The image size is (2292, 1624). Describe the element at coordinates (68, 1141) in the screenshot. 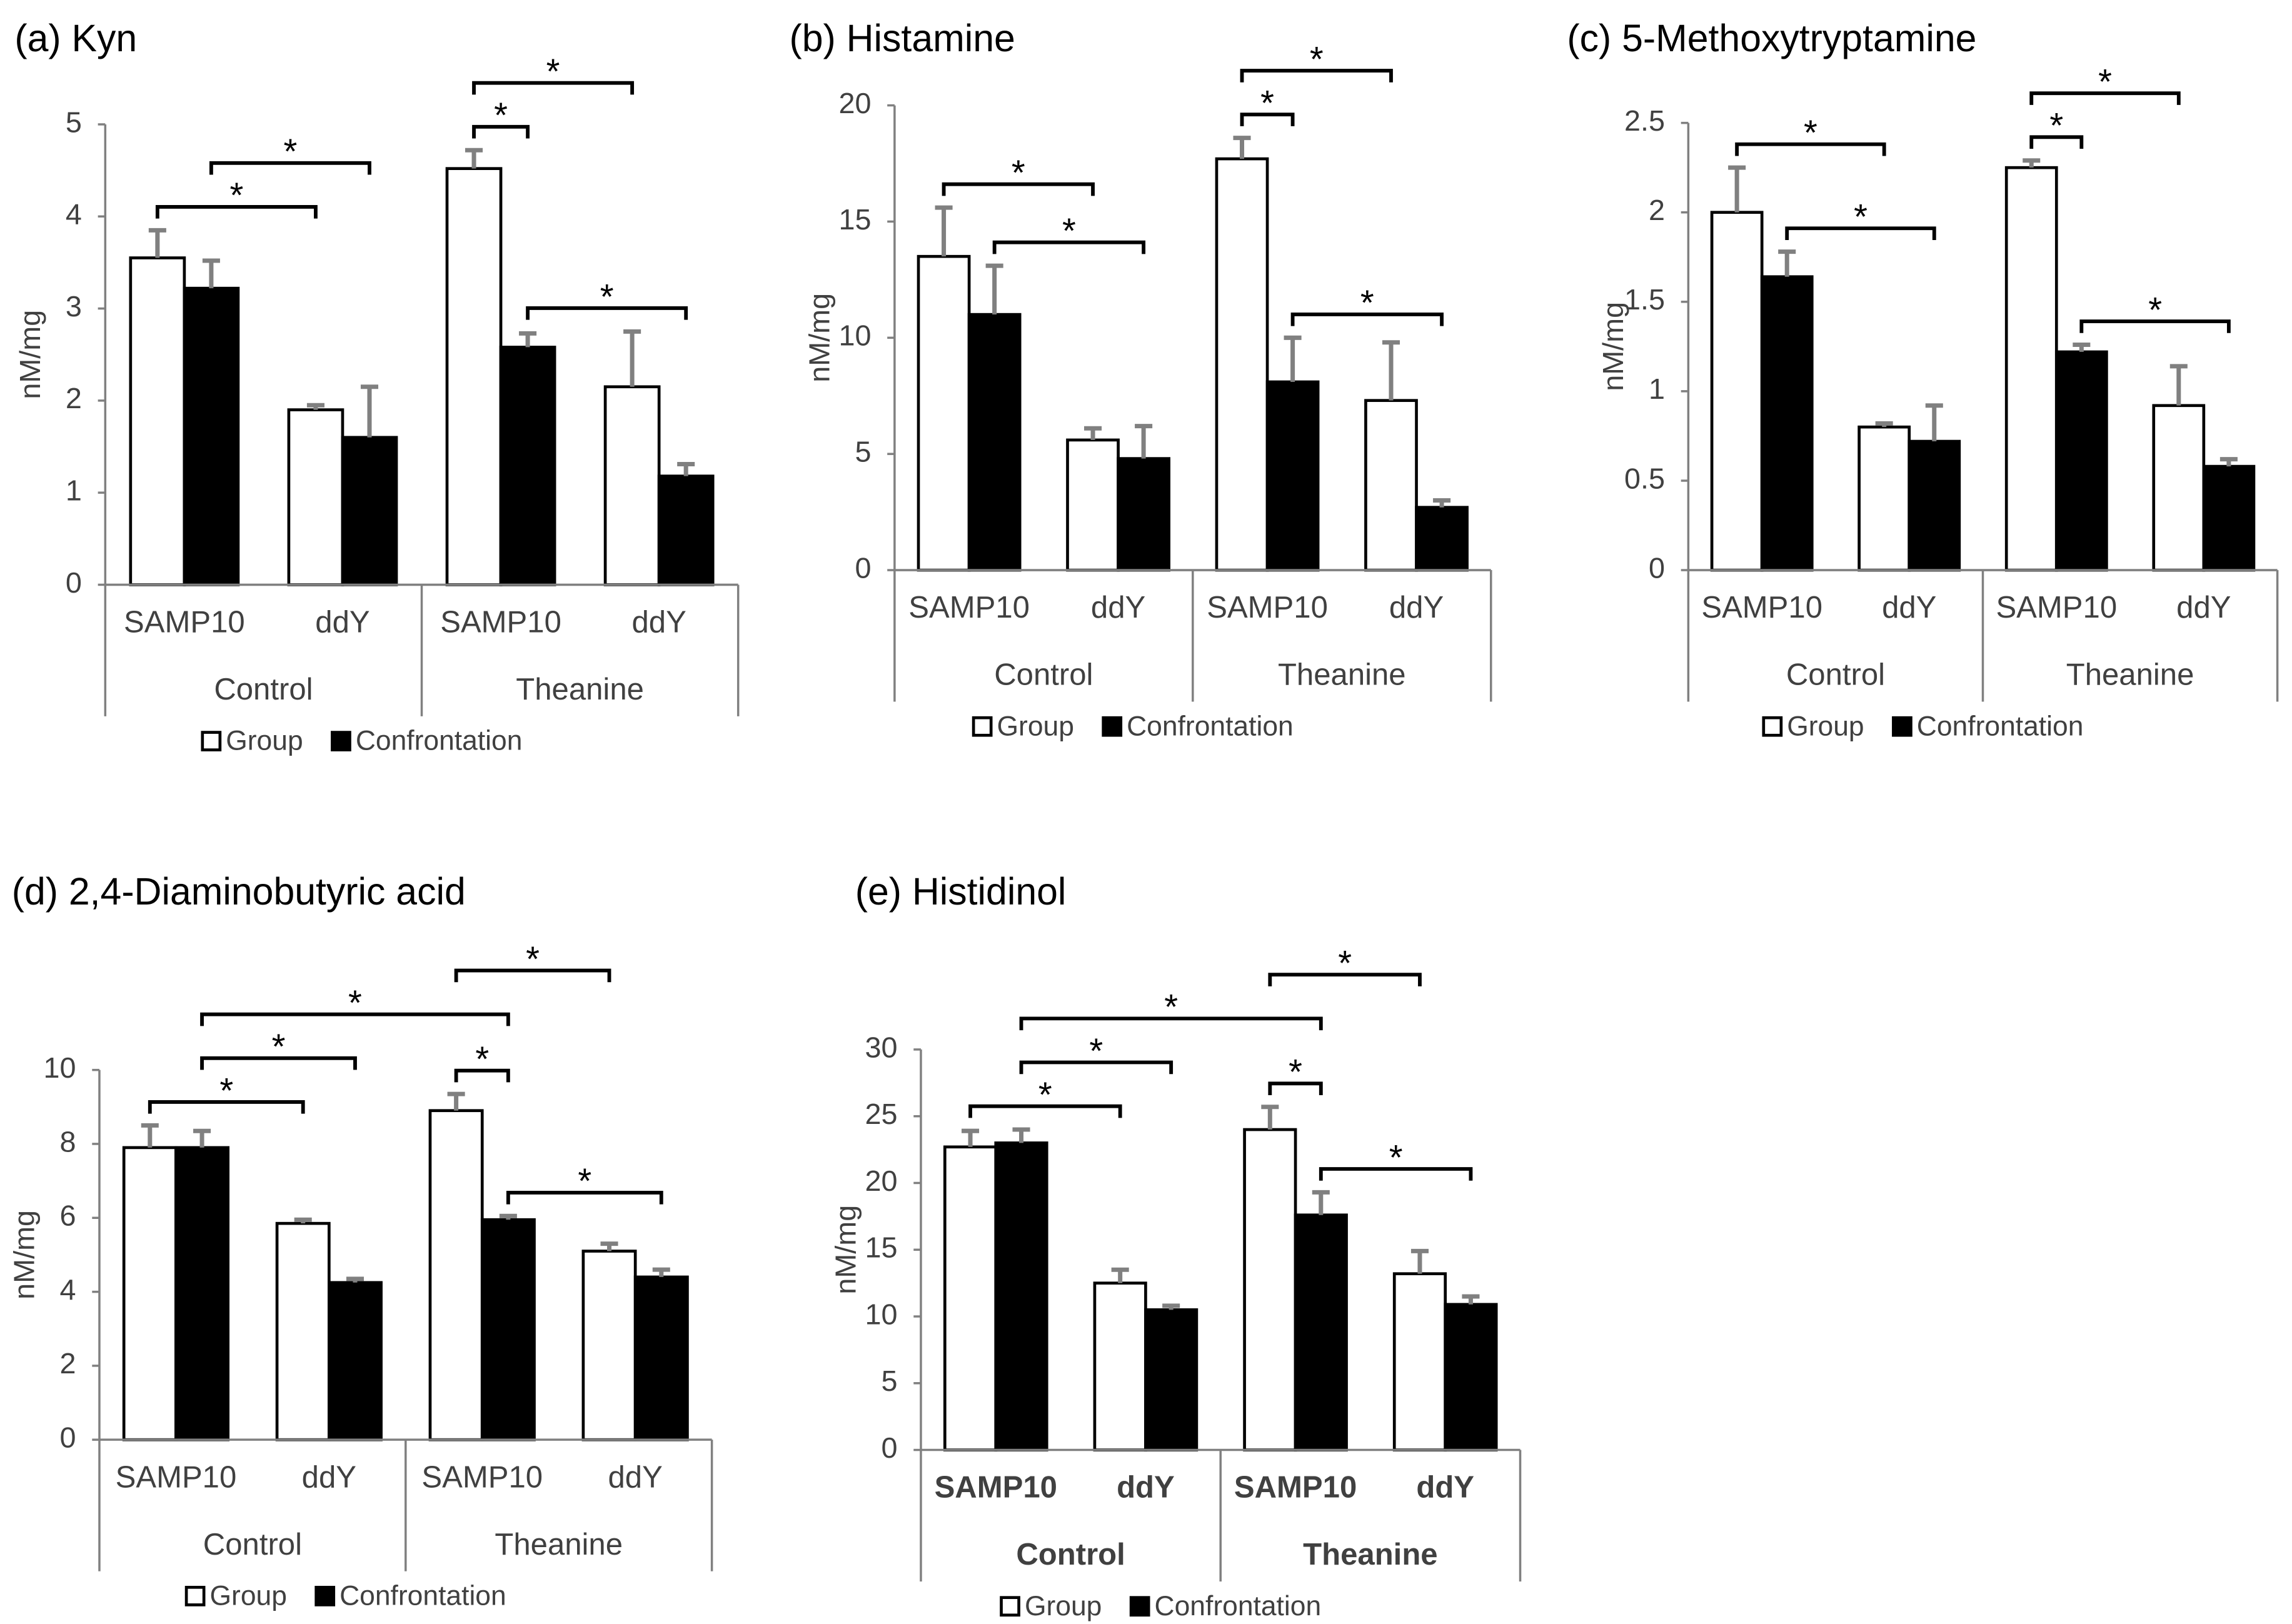

I see `y-tick-label: 8` at that location.